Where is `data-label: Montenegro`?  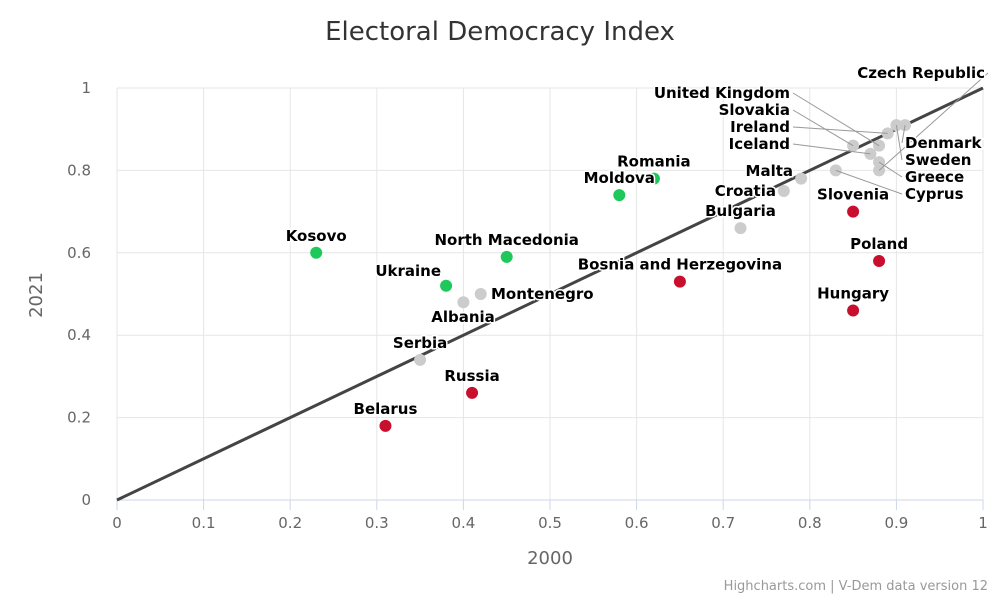
data-label: Montenegro is located at coordinates (542, 294).